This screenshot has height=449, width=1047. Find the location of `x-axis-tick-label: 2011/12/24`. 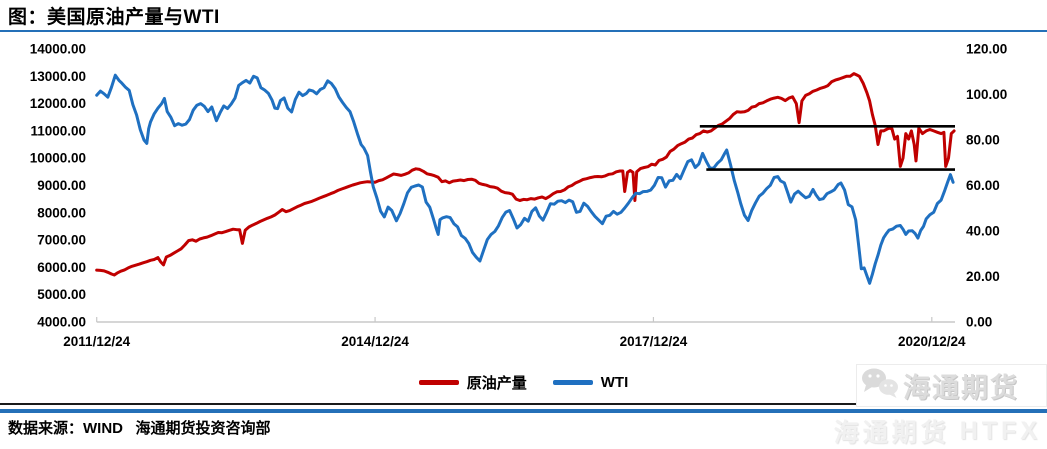

x-axis-tick-label: 2011/12/24 is located at coordinates (96, 341).